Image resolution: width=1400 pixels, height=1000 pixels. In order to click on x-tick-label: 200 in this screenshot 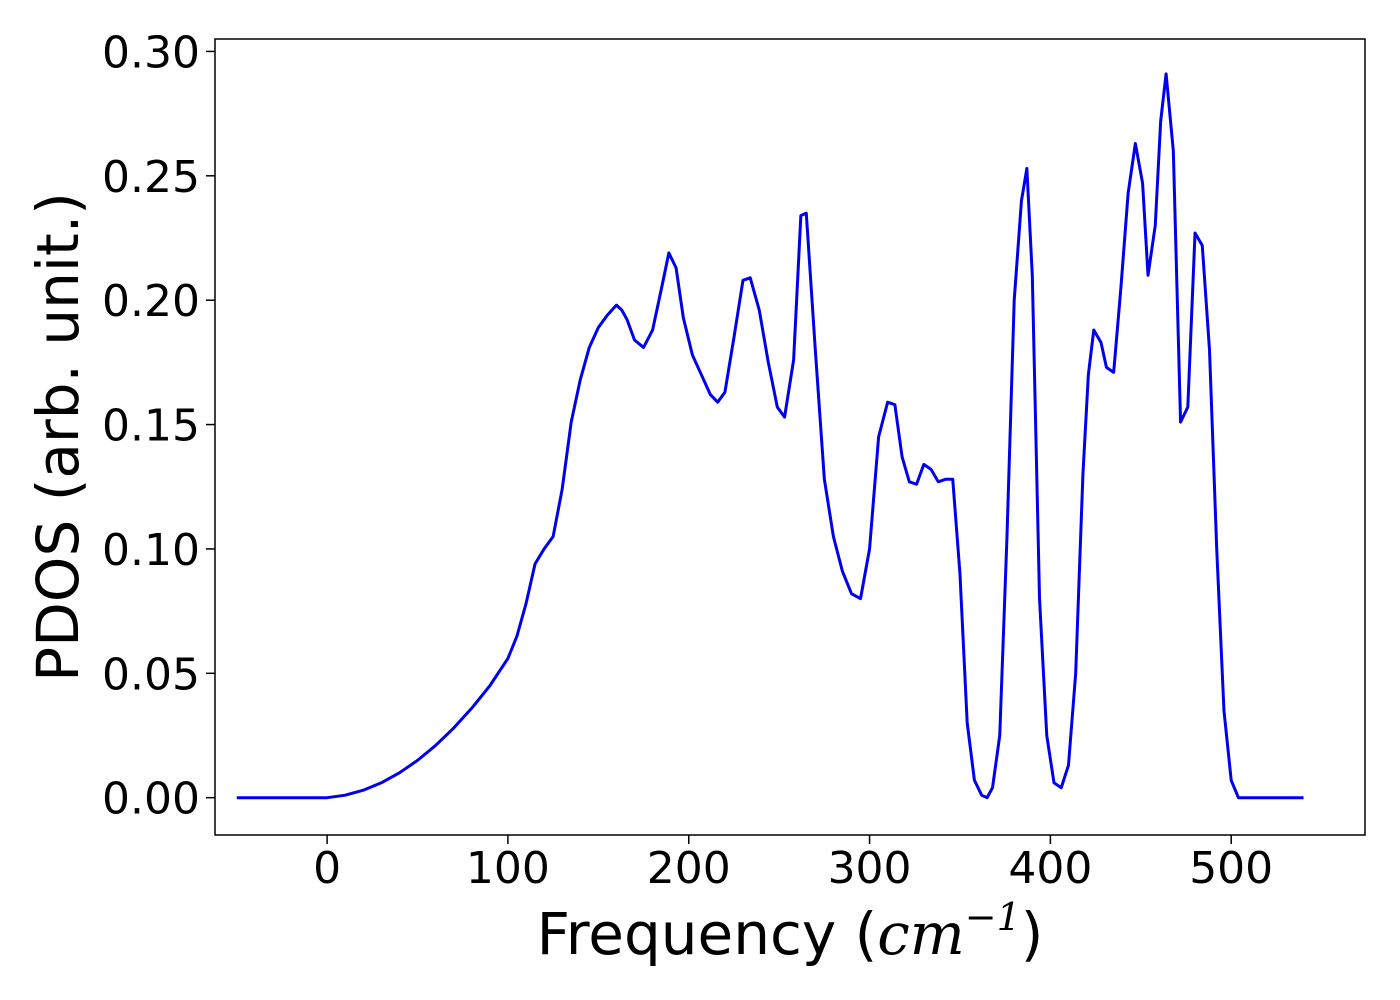, I will do `click(689, 868)`.